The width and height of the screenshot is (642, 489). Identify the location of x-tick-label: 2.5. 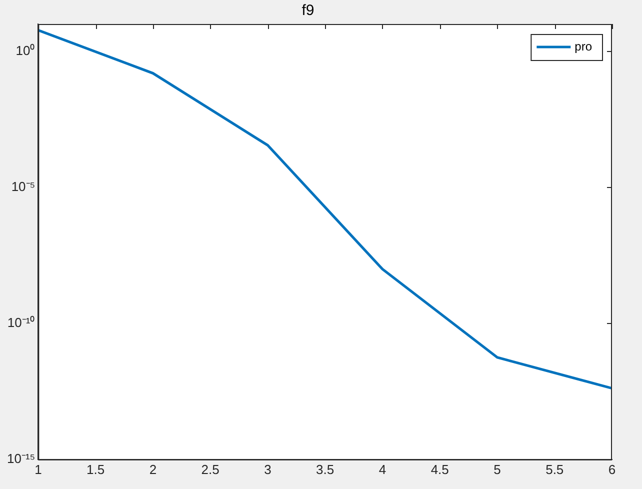
(210, 469).